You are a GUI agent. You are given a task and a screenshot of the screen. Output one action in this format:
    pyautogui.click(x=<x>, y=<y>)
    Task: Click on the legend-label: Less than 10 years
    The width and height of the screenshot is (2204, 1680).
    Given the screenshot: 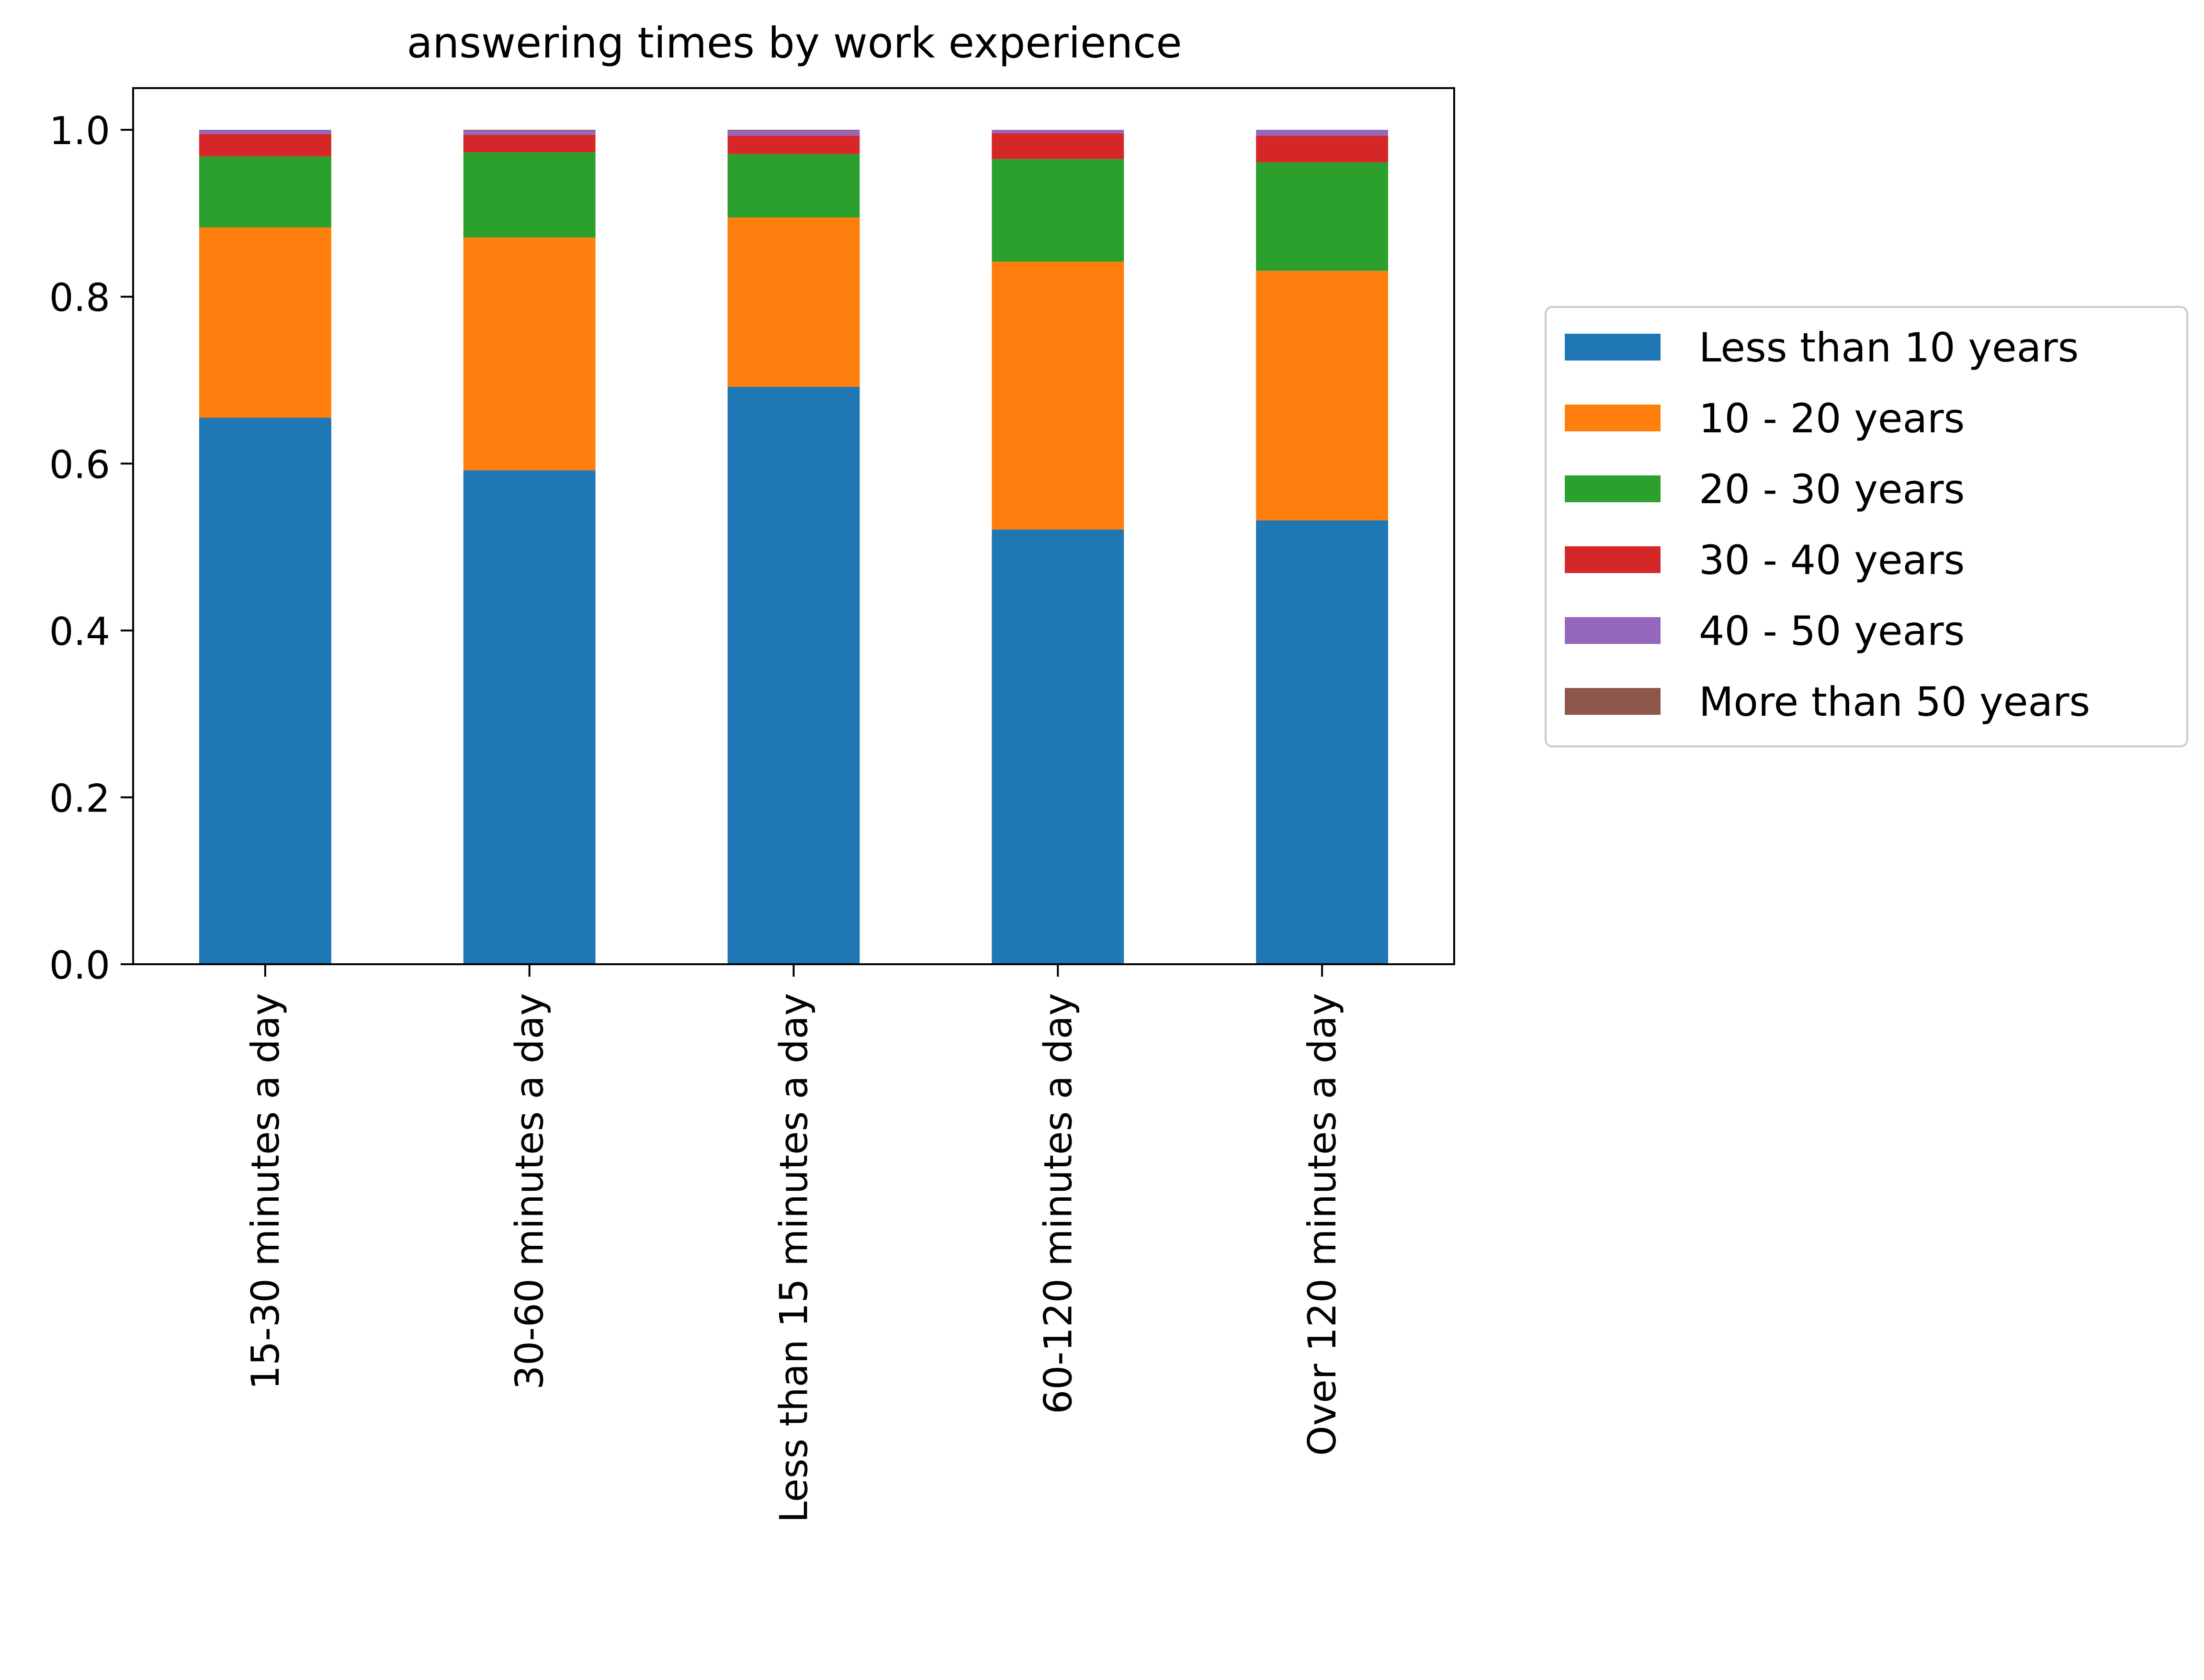 What is the action you would take?
    pyautogui.click(x=1889, y=347)
    